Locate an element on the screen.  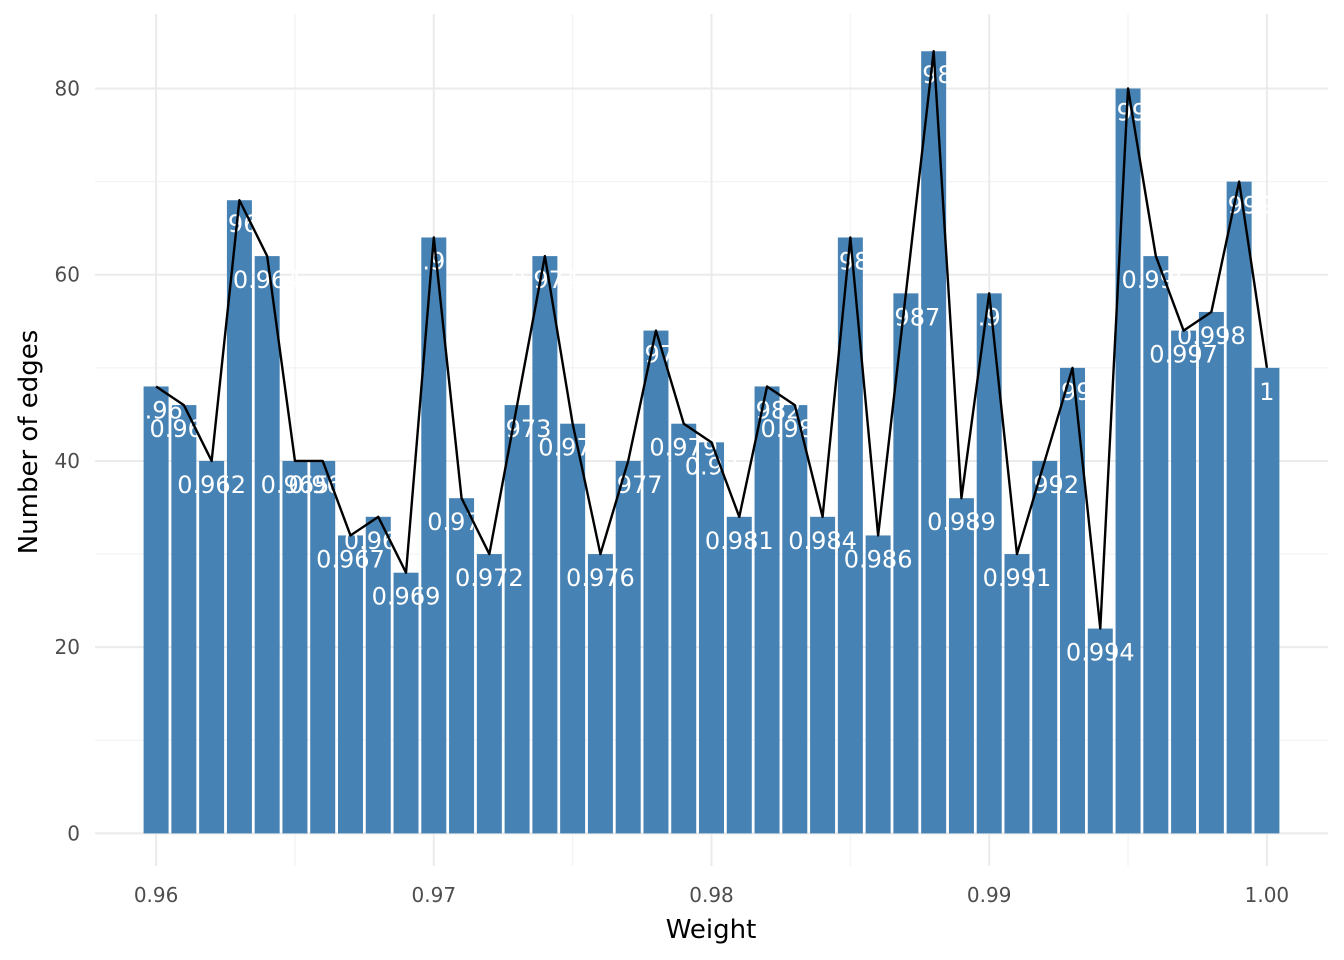
bar-value-label: 0.992 is located at coordinates (1044, 485).